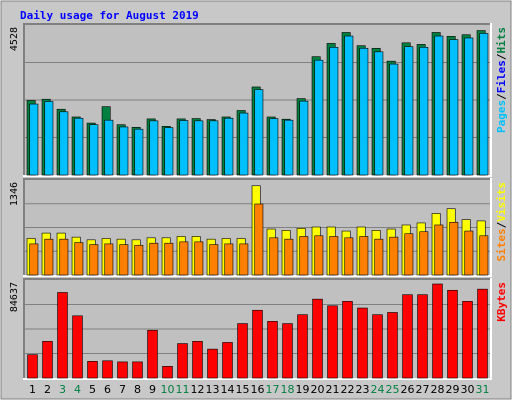 Image resolution: width=512 pixels, height=400 pixels. What do you see at coordinates (14, 39) in the screenshot?
I see `y-axis-max-label: 4528` at bounding box center [14, 39].